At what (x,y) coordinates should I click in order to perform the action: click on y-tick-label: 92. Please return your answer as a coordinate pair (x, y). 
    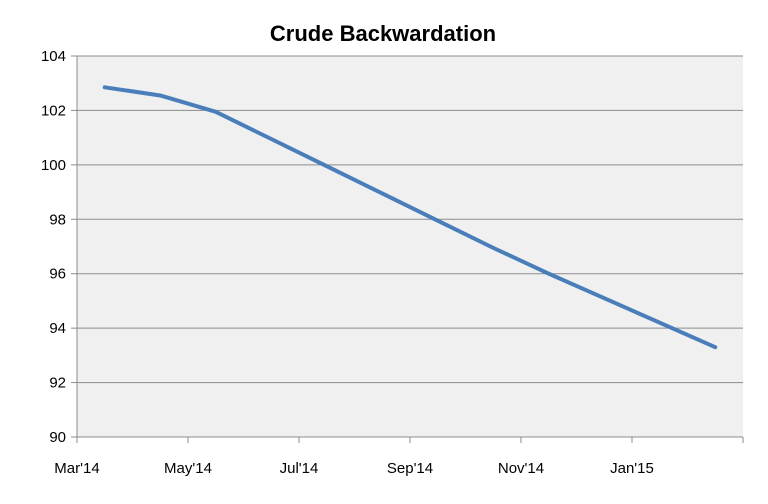
    Looking at the image, I should click on (57, 383).